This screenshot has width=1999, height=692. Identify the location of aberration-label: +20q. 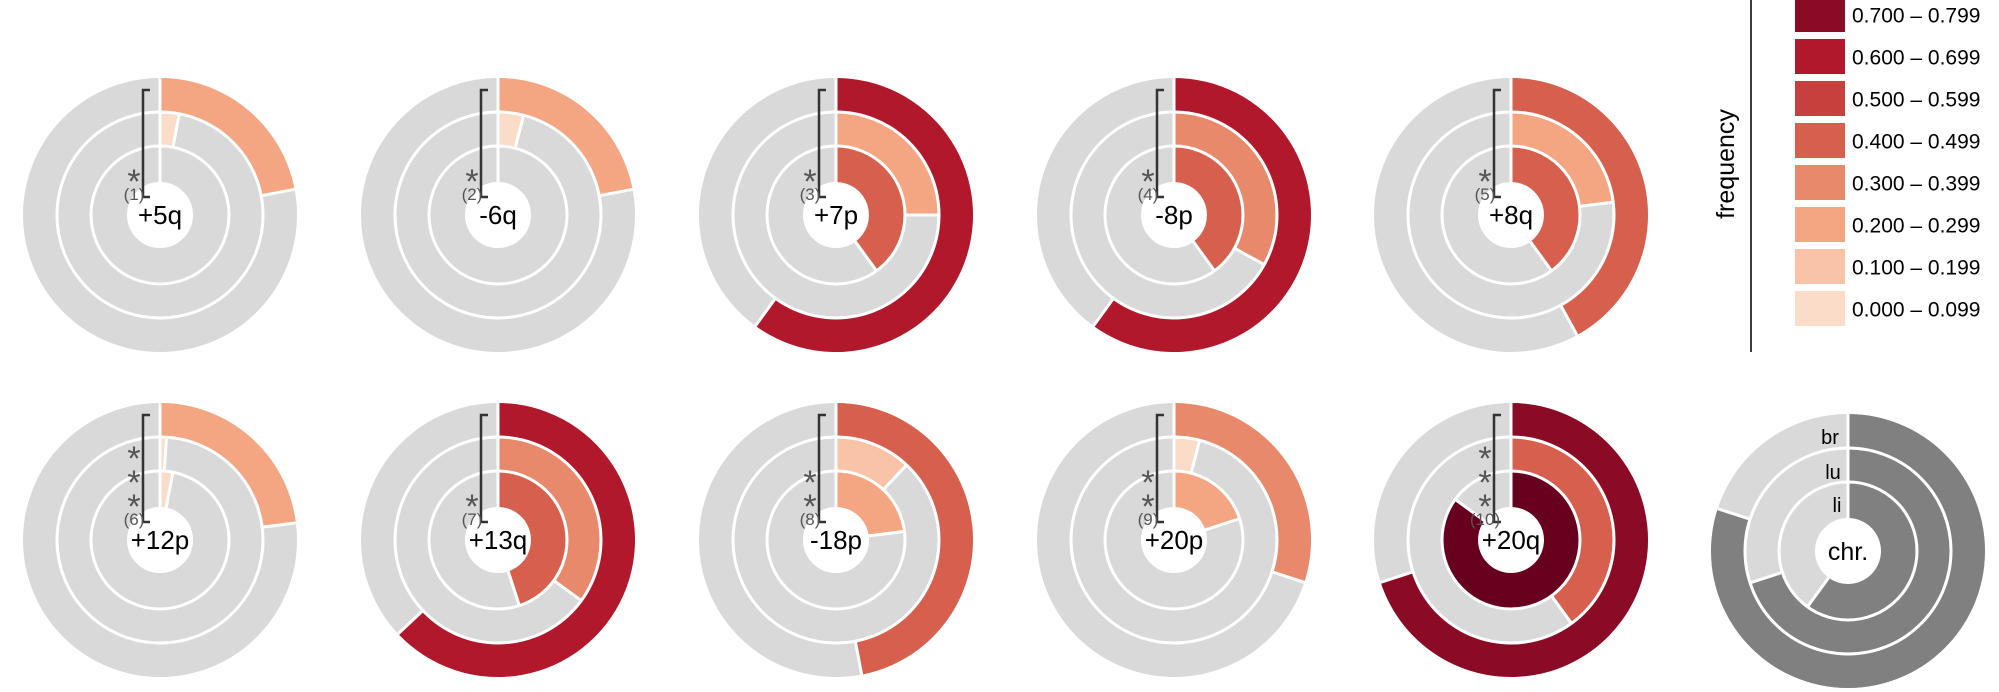
(1511, 540).